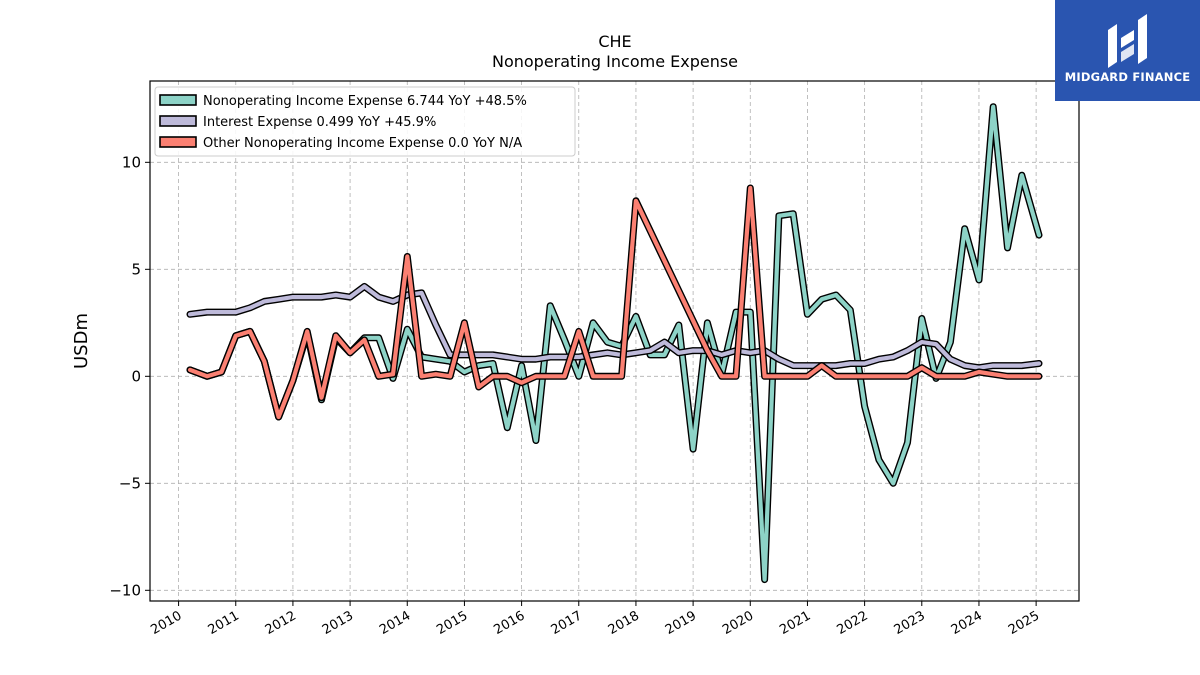  I want to click on legend-item: Interest Expense 0.499 YoY +45.9%, so click(297, 122).